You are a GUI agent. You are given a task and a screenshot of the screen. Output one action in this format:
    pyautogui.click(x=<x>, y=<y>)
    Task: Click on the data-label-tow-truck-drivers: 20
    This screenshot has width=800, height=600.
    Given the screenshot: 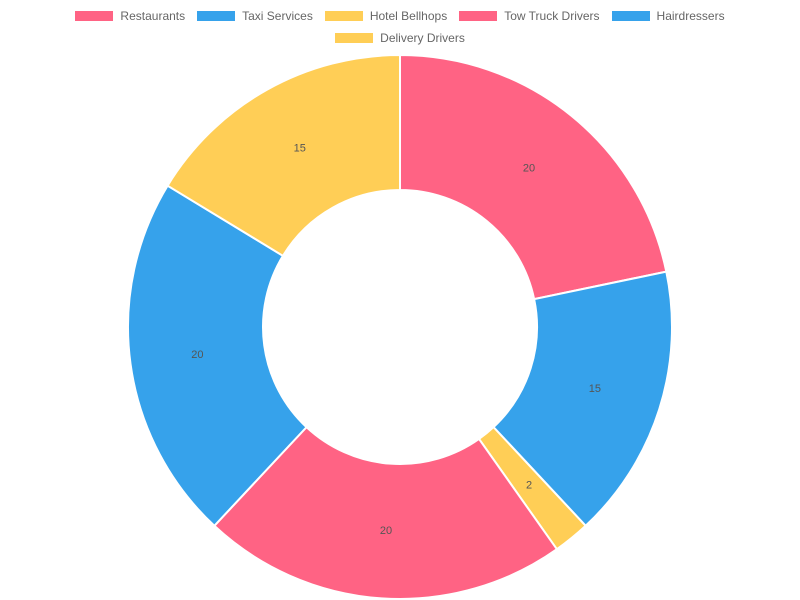 What is the action you would take?
    pyautogui.click(x=386, y=531)
    